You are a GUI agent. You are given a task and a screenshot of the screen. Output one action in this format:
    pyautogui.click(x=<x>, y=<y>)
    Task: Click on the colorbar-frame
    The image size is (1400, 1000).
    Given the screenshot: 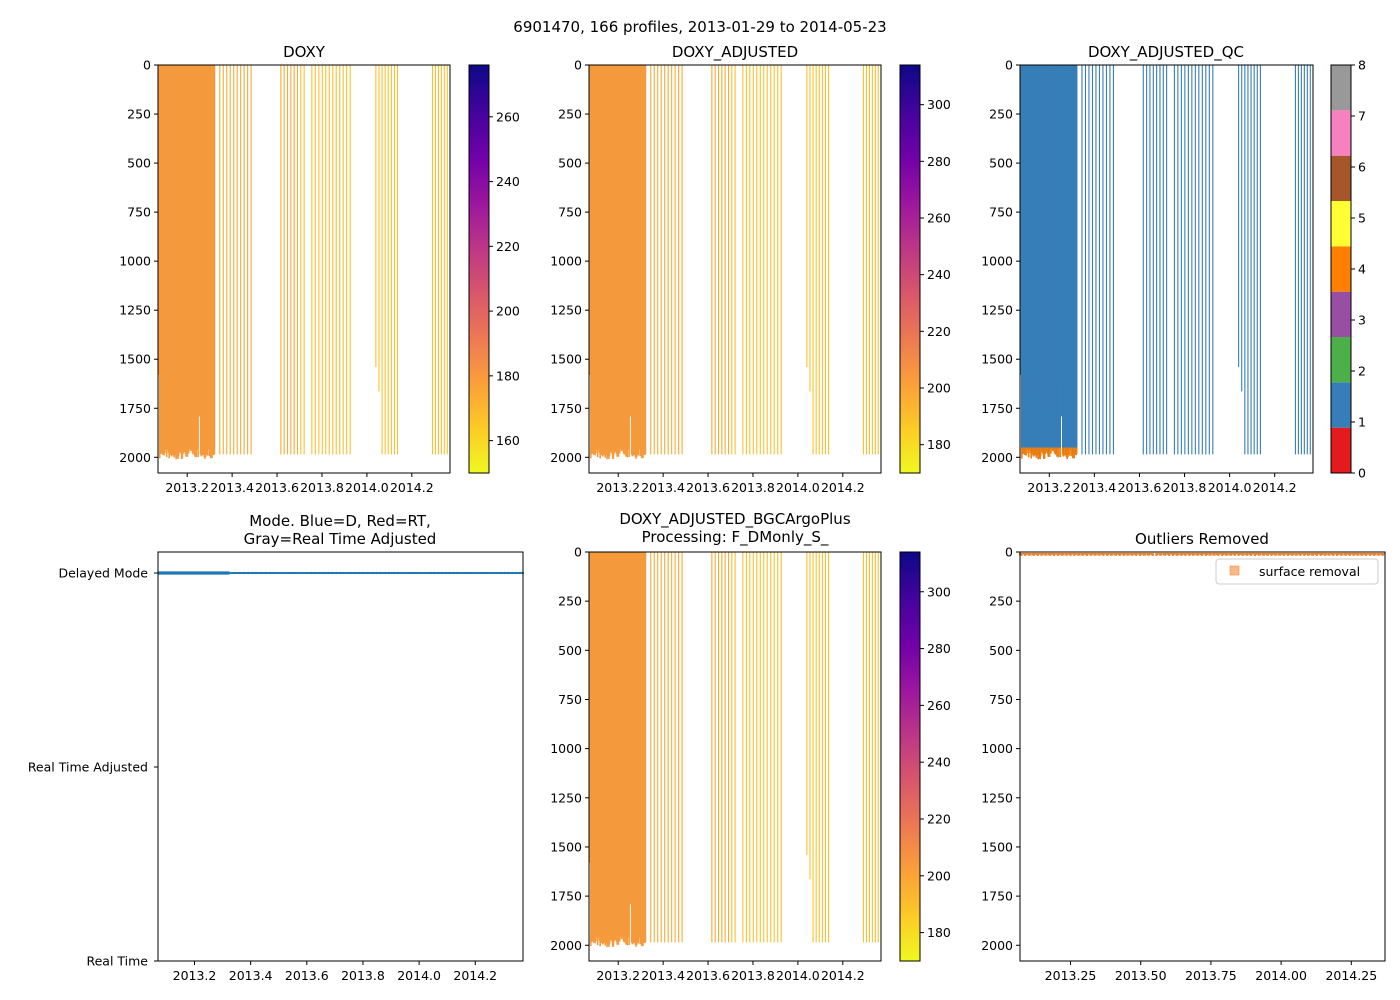 What is the action you would take?
    pyautogui.click(x=910, y=756)
    